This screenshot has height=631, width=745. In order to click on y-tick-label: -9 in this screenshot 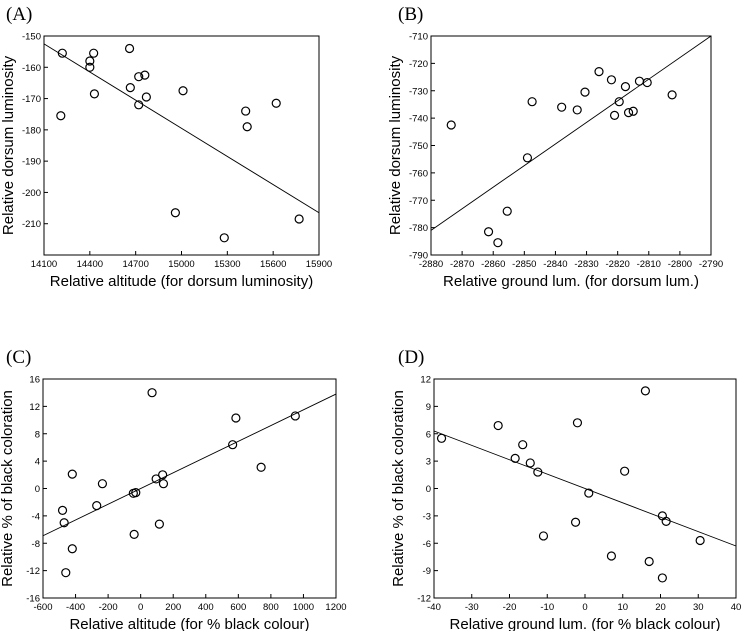, I will do `click(427, 571)`.